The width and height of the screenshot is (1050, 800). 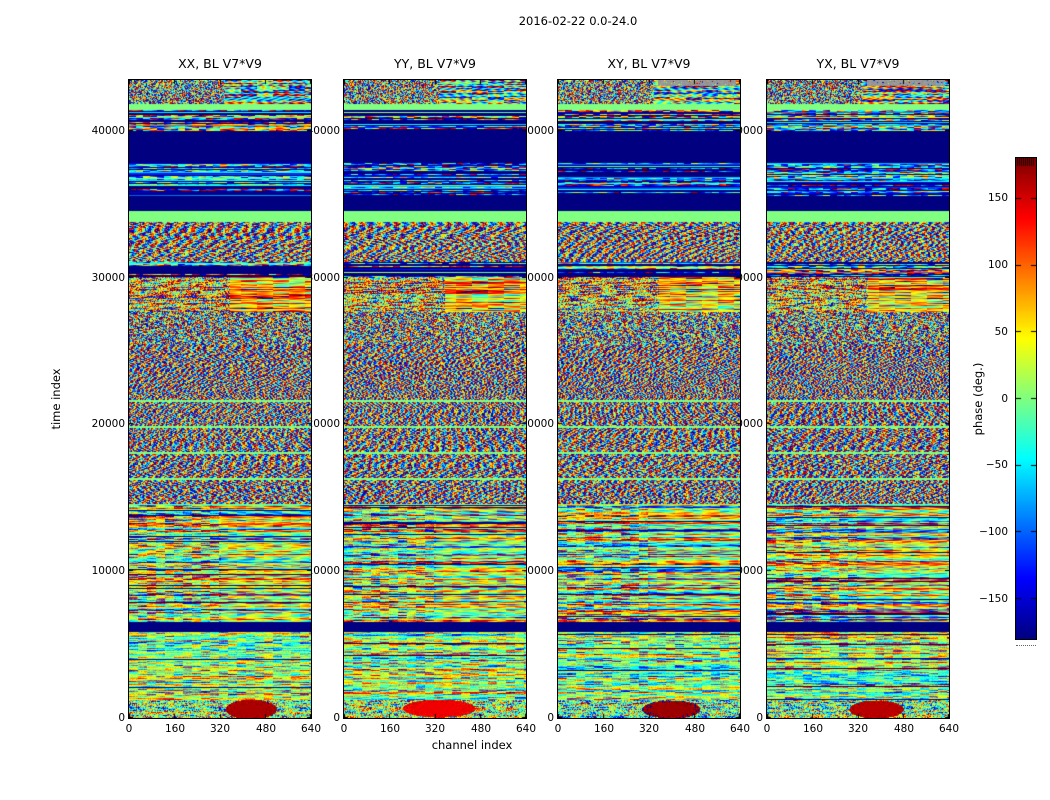 What do you see at coordinates (649, 399) in the screenshot?
I see `heatmap-xy` at bounding box center [649, 399].